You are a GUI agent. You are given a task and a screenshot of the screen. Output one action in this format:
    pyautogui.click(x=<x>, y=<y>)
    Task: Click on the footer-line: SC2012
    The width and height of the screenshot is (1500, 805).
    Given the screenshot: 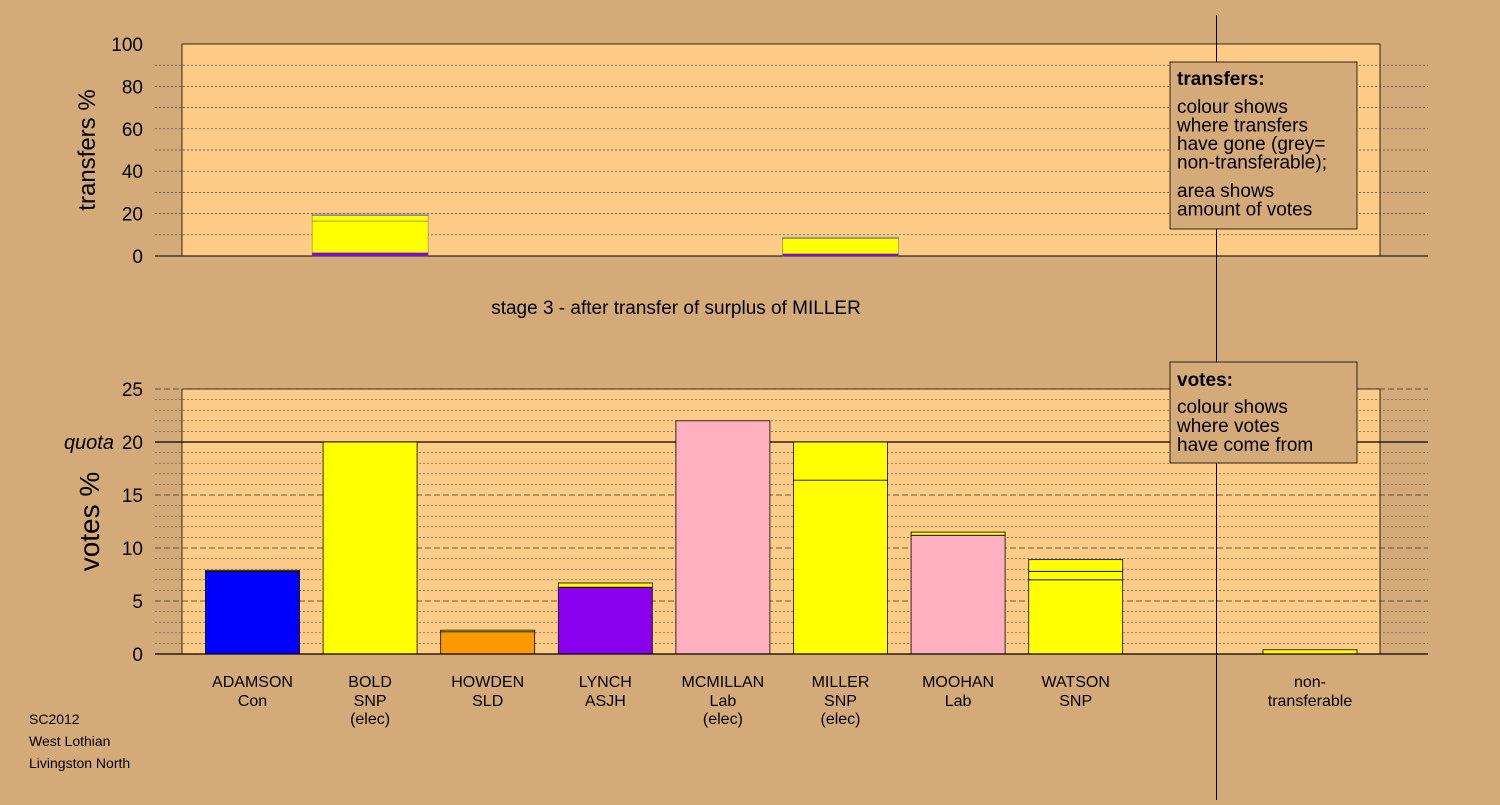 What is the action you would take?
    pyautogui.click(x=54, y=719)
    